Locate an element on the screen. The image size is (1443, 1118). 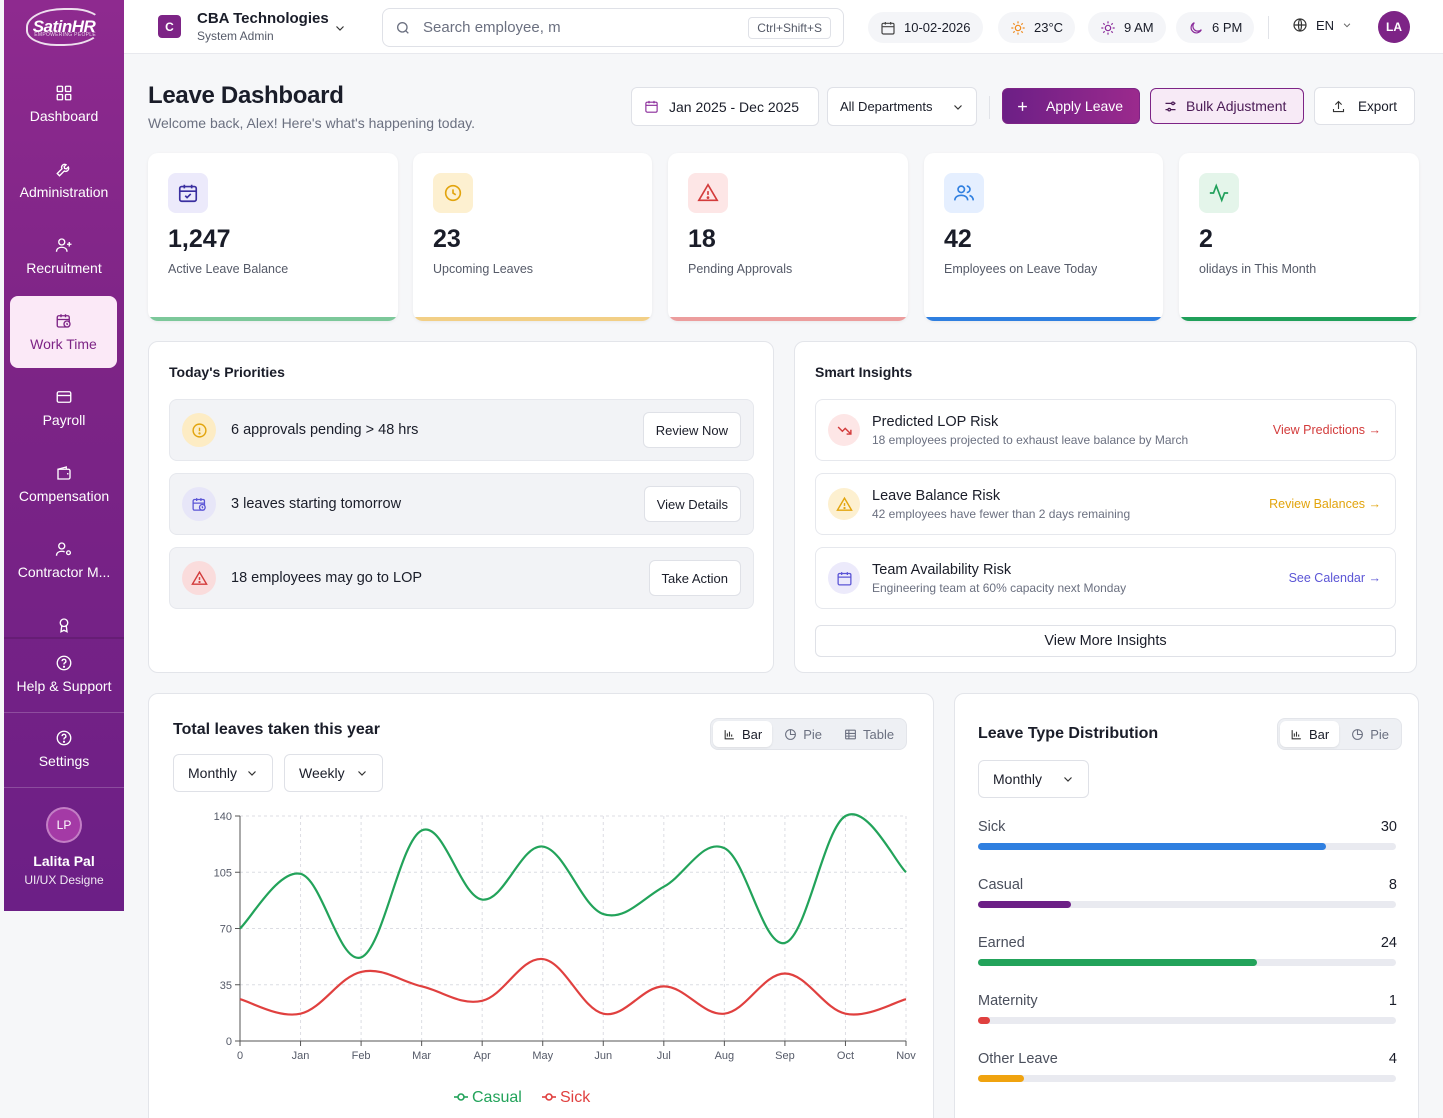
search-bar: Ctrl+Shift+S is located at coordinates (613, 27).